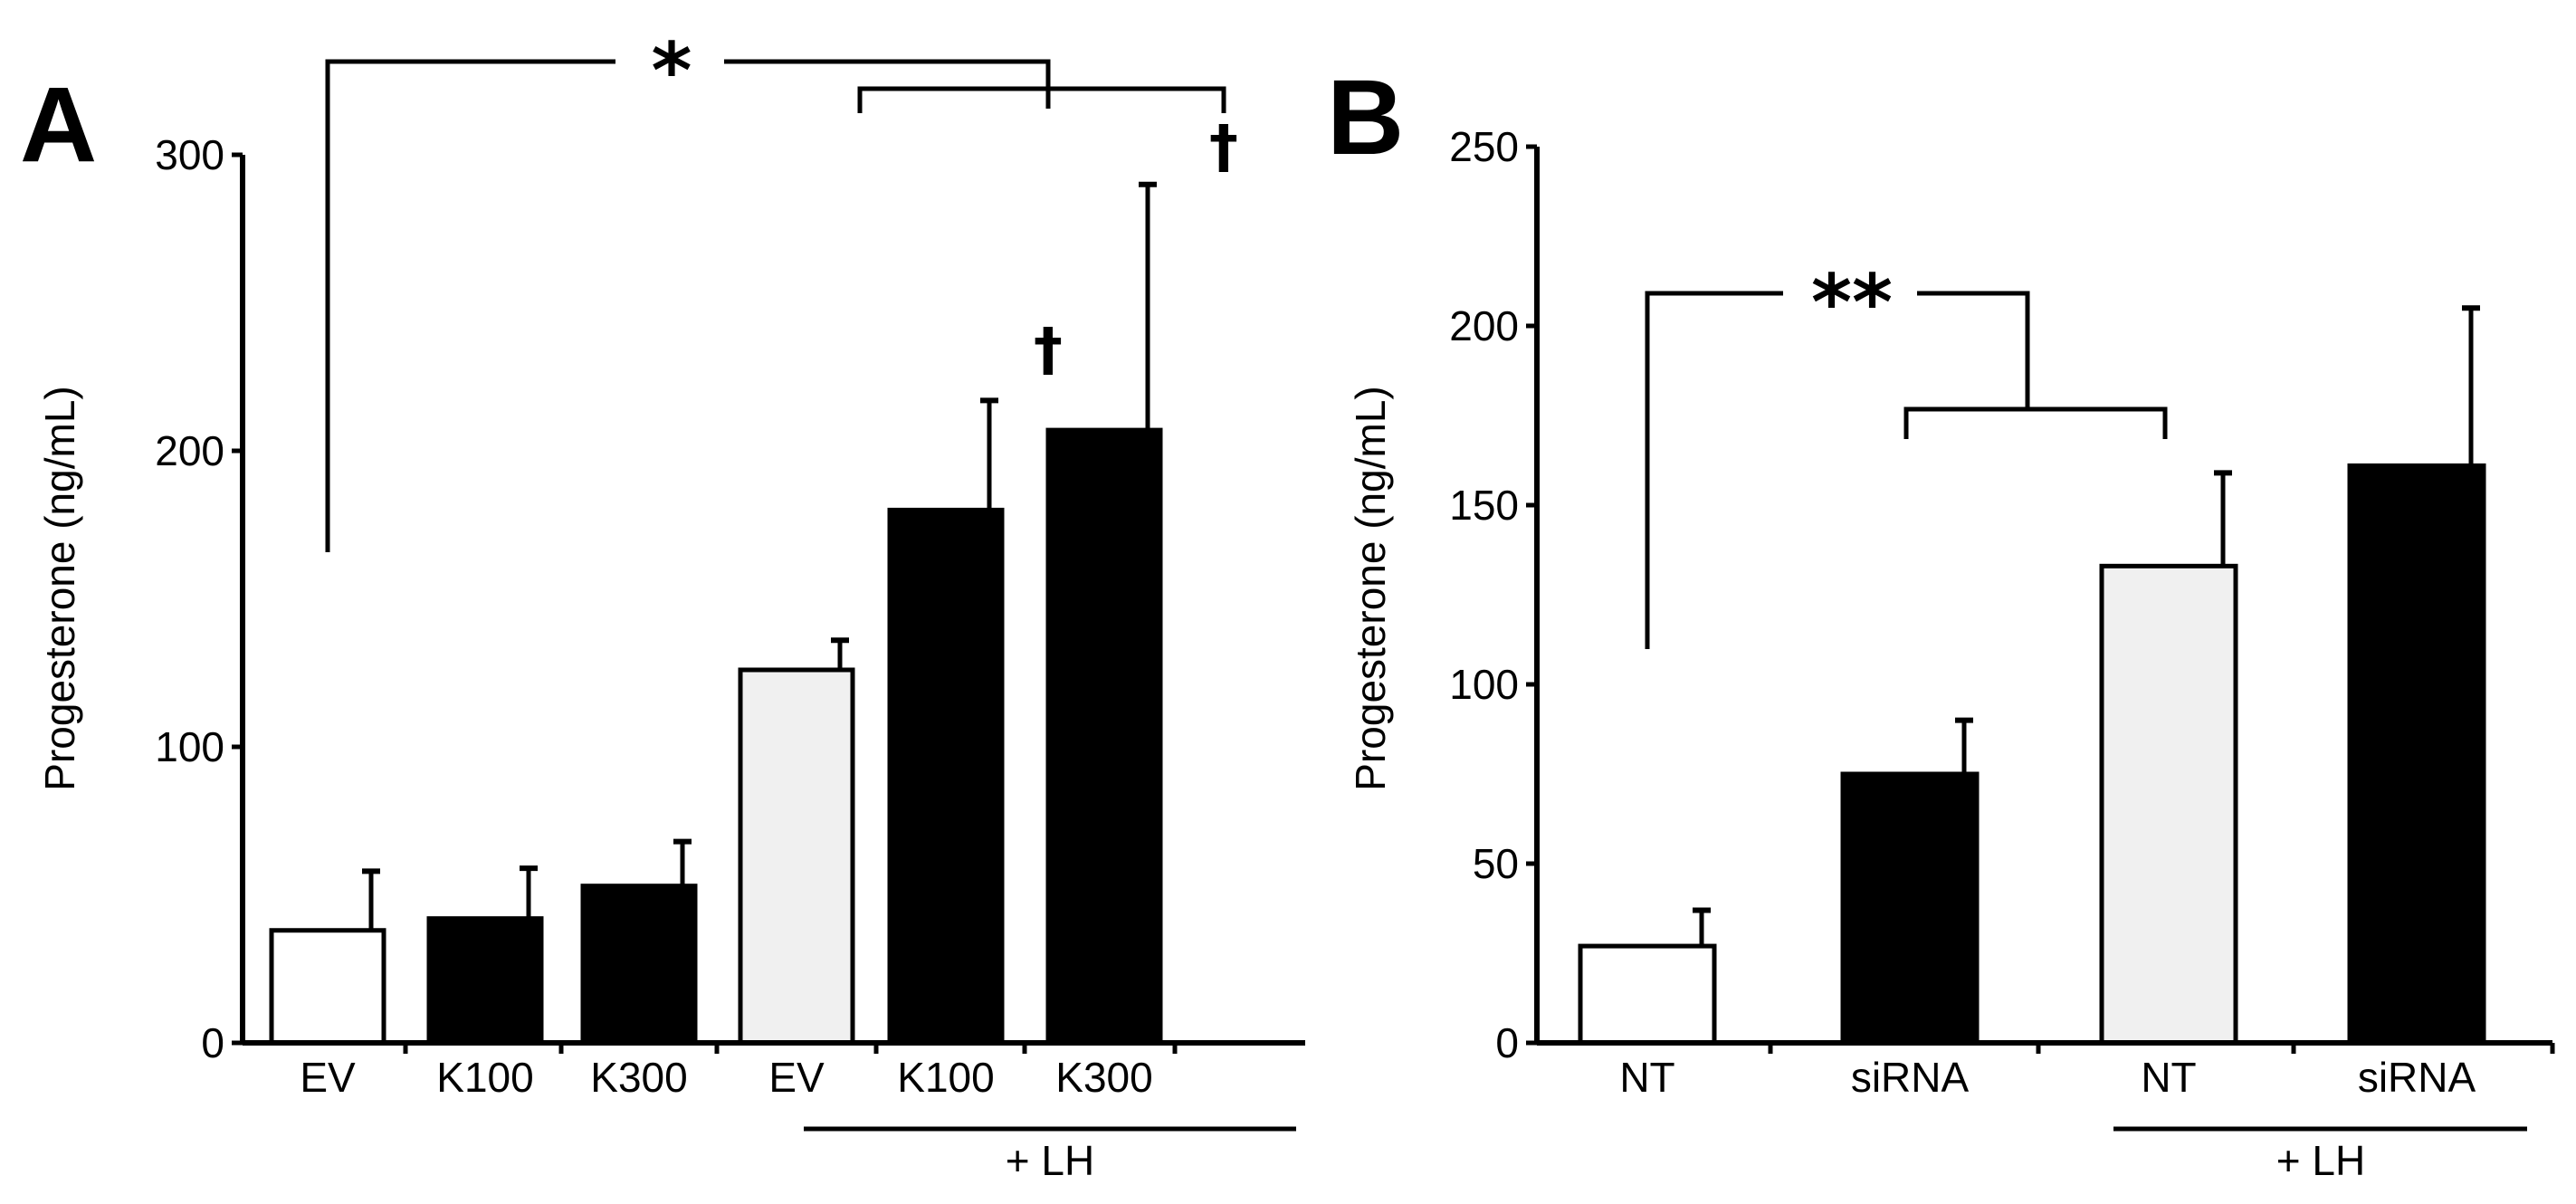 The image size is (2576, 1204). I want to click on panel-a-lh-group-label: + LH, so click(1050, 1160).